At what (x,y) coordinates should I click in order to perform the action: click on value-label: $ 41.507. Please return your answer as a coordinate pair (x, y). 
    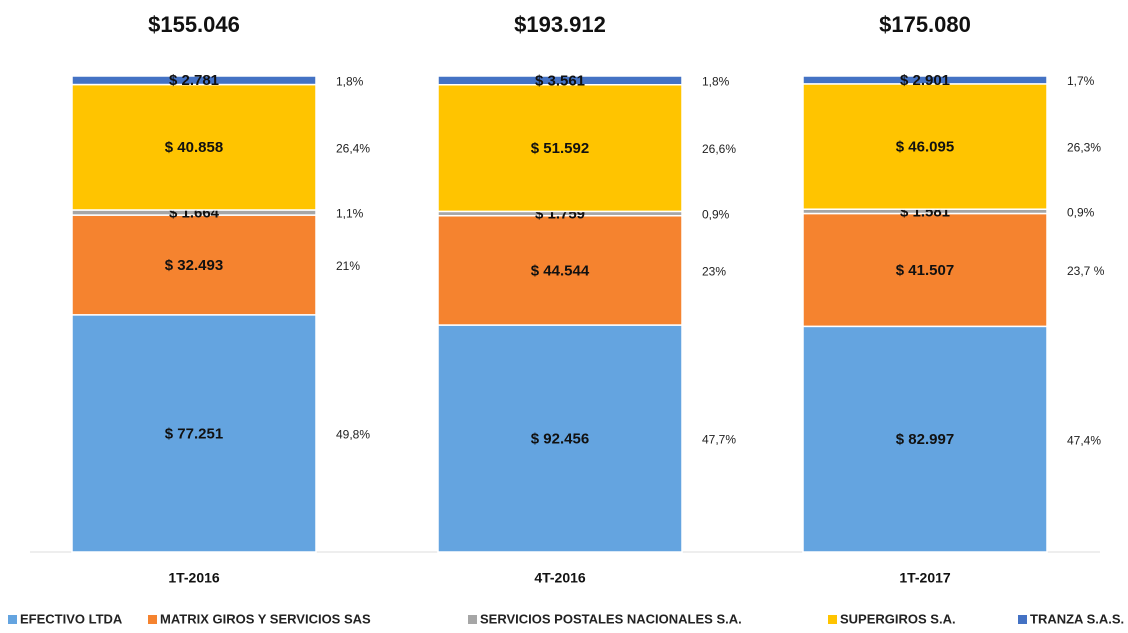
    Looking at the image, I should click on (925, 270).